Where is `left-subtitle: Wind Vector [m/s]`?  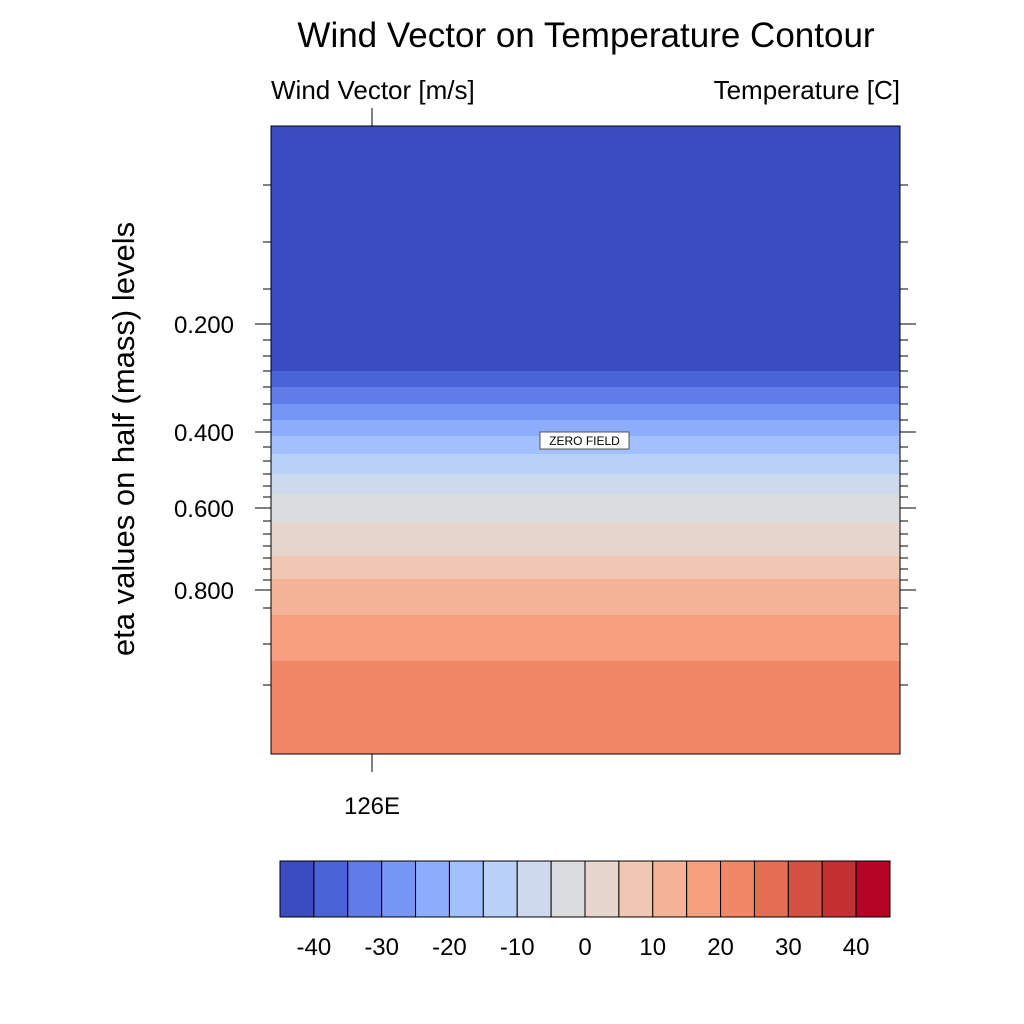 left-subtitle: Wind Vector [m/s] is located at coordinates (373, 90).